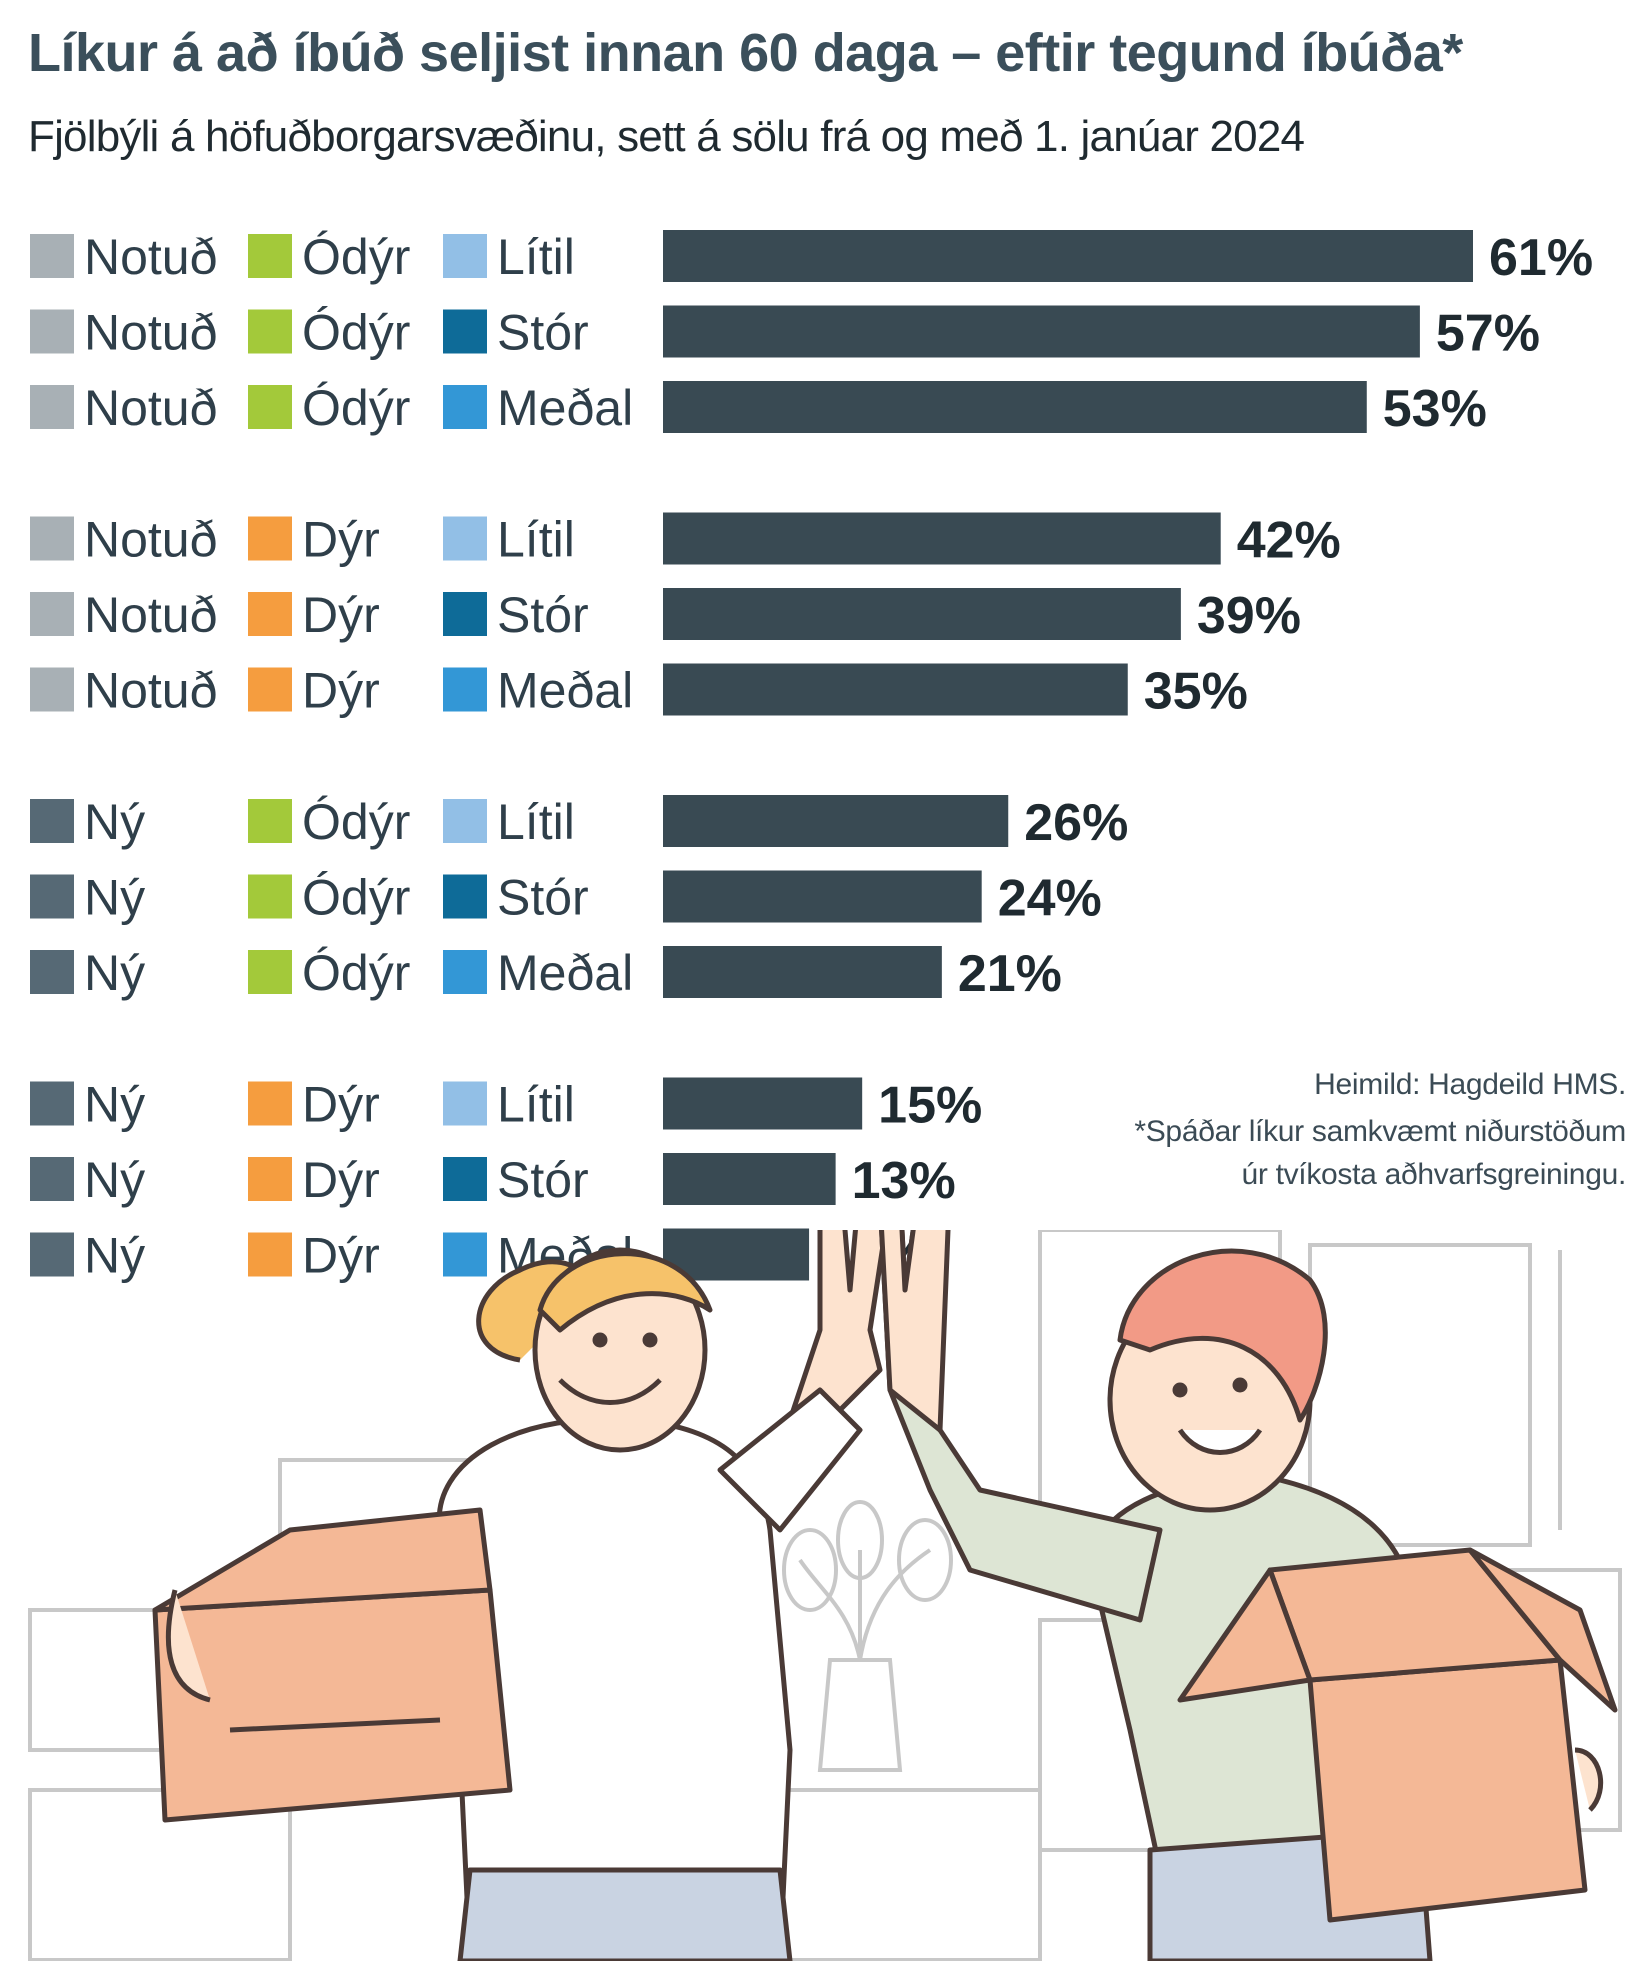 This screenshot has width=1640, height=1961. I want to click on box-left-icon, so click(332, 1665).